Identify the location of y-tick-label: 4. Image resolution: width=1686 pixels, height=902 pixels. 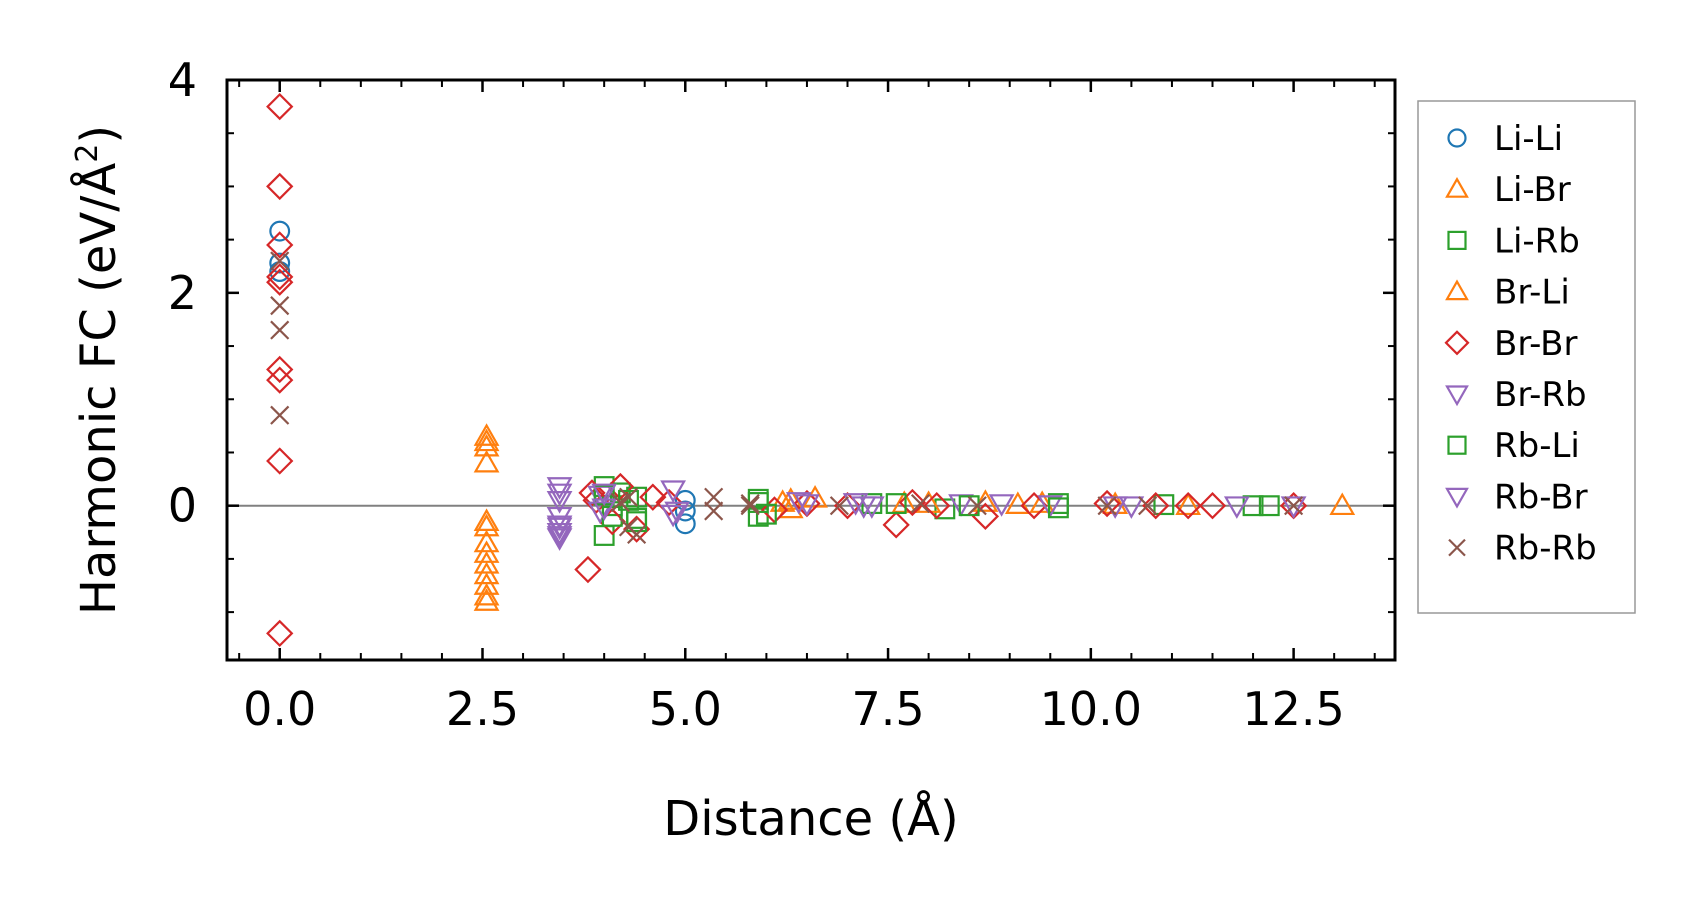
(182, 80).